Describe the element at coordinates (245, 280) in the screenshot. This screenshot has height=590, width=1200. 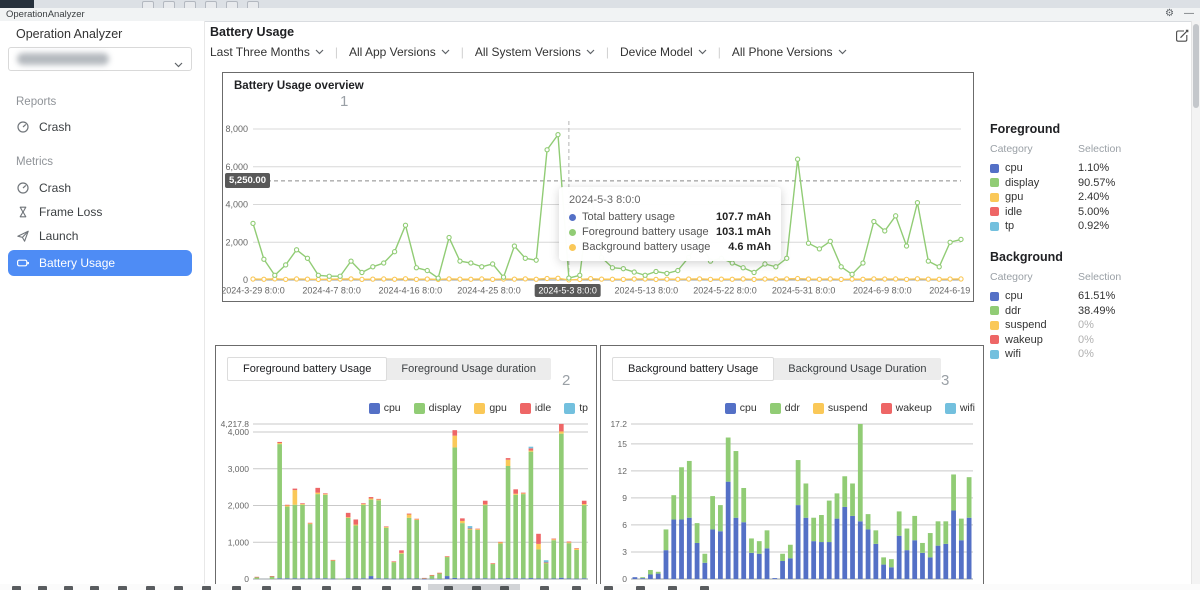
I see `svg-text: 0` at that location.